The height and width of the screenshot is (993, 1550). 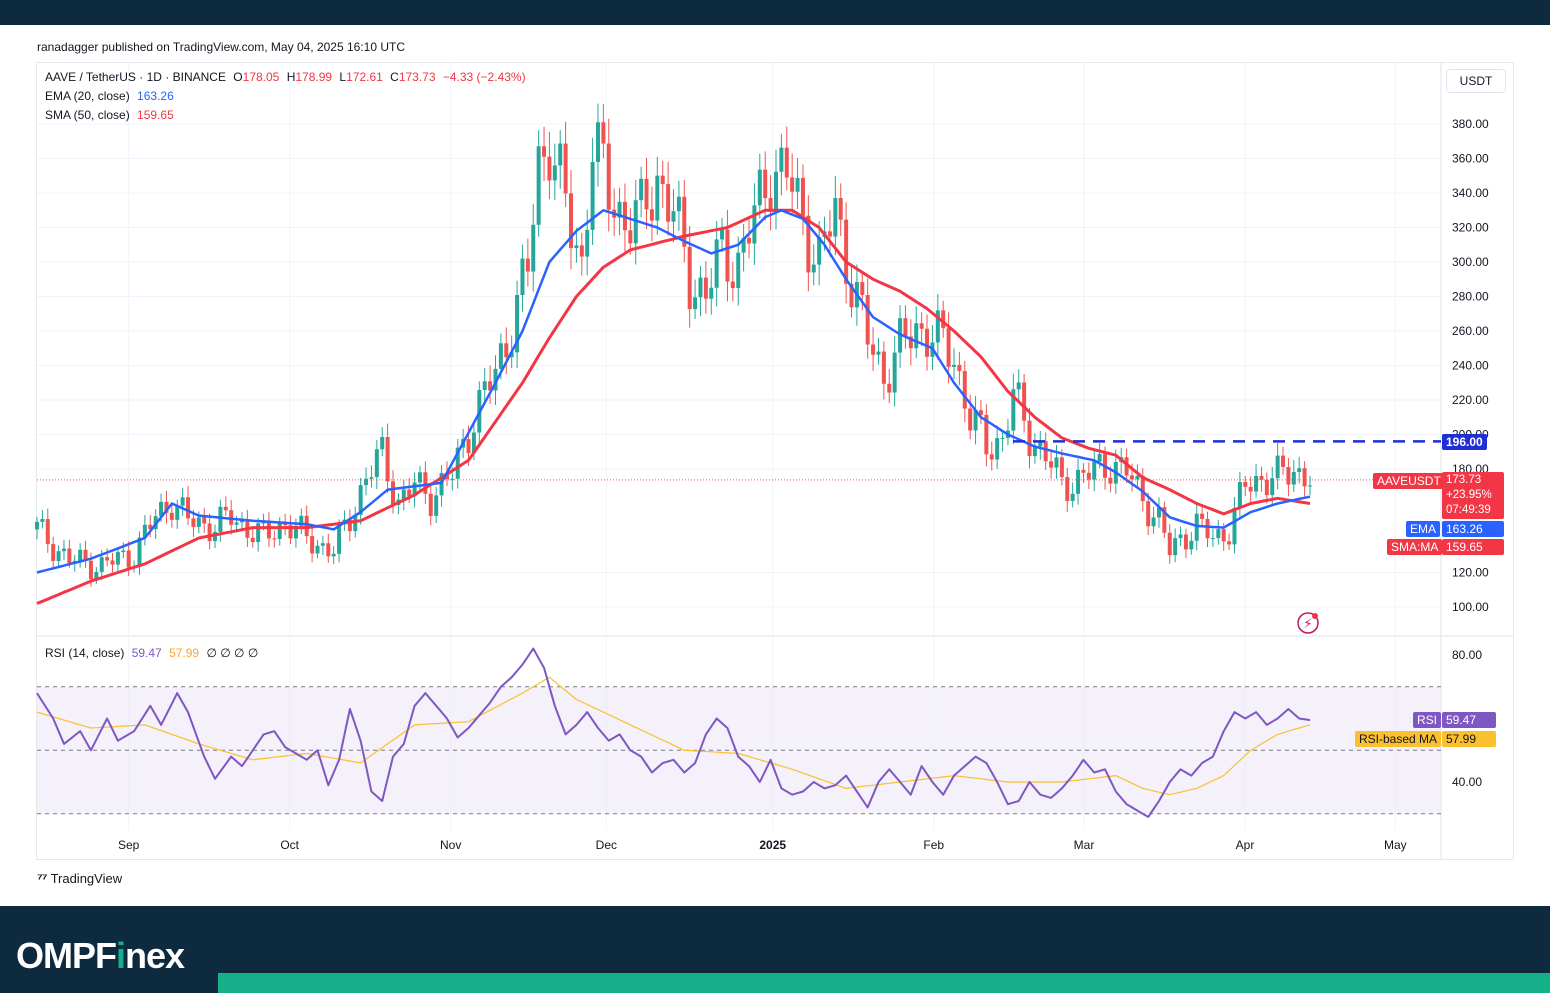 What do you see at coordinates (772, 845) in the screenshot?
I see `x-tick-label: 2025` at bounding box center [772, 845].